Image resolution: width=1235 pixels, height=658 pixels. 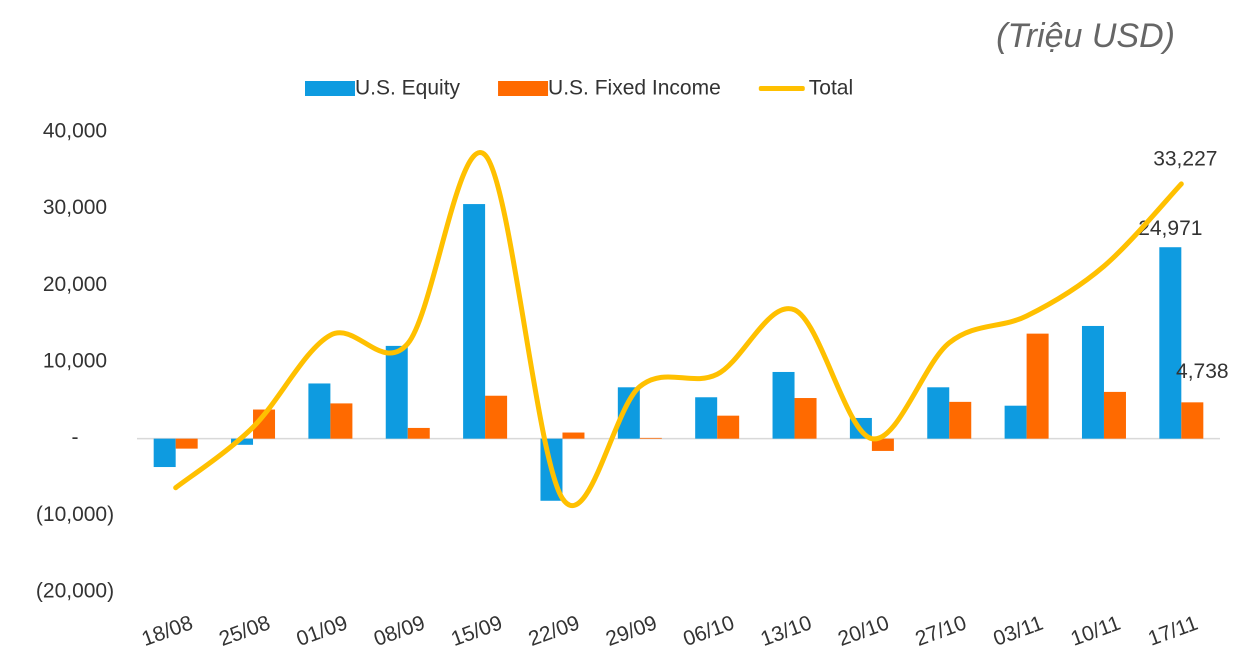 I want to click on x-tick-label: 22/09, so click(x=554, y=631).